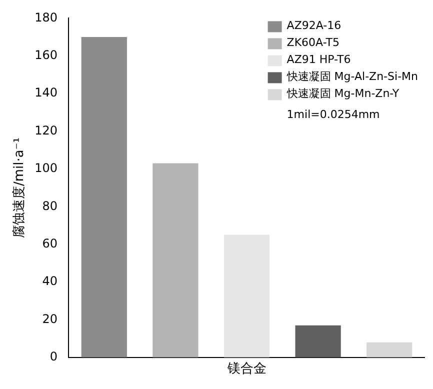 The height and width of the screenshot is (389, 433). I want to click on y-tick-label: 180, so click(46, 17).